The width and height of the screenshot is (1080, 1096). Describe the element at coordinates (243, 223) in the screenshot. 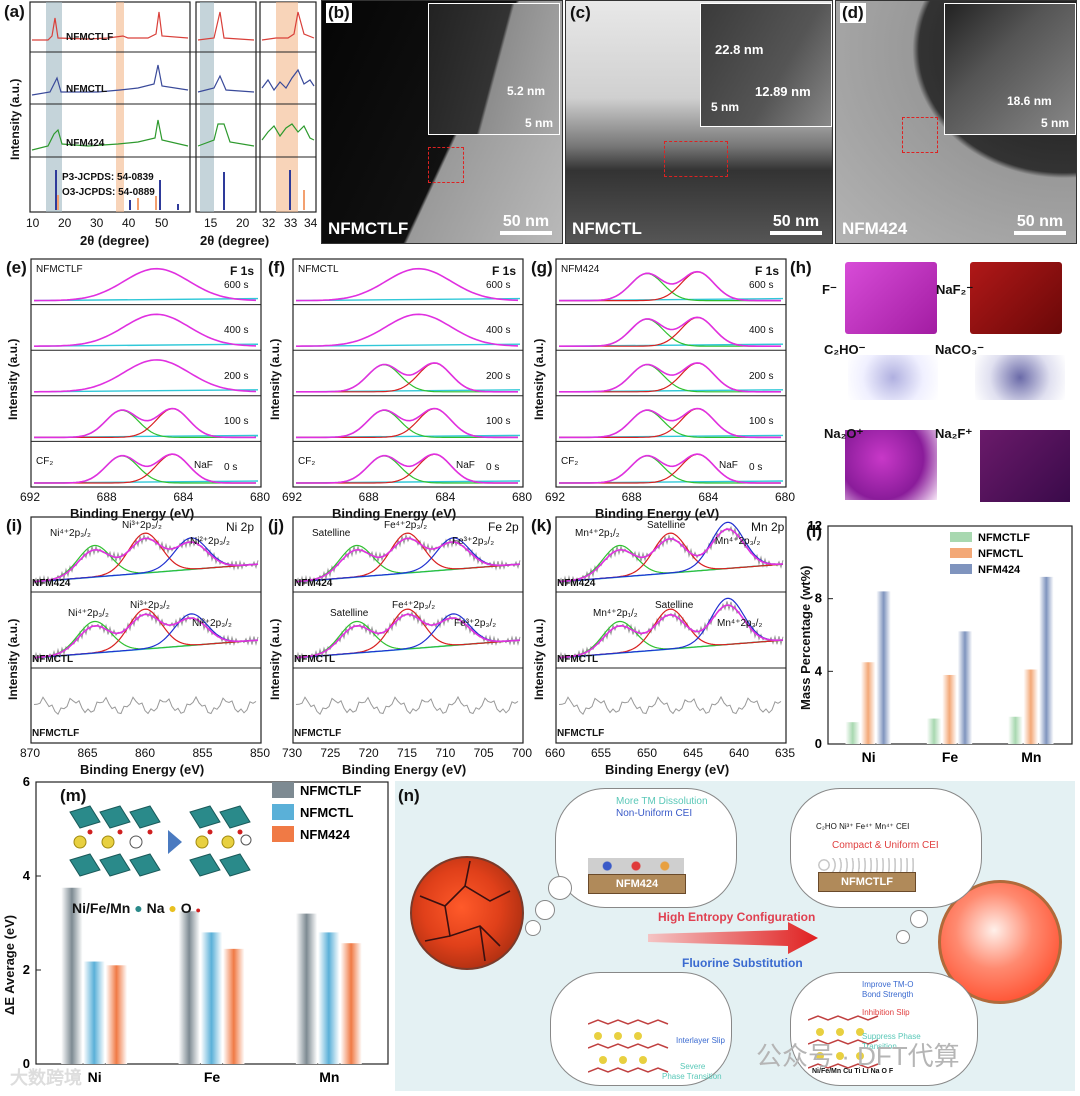

I see `xrd-tick: 20` at that location.